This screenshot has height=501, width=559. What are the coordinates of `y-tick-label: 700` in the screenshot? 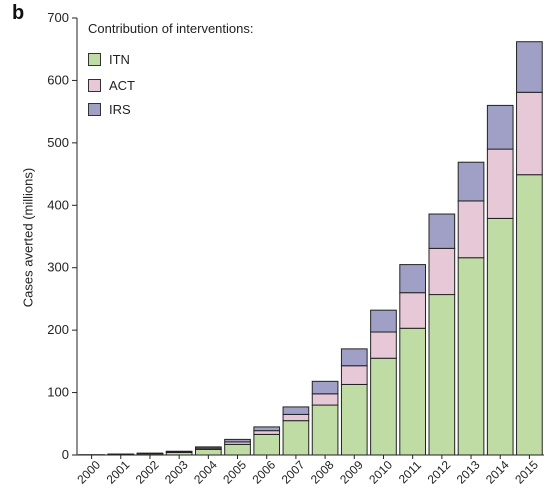 It's located at (58, 17).